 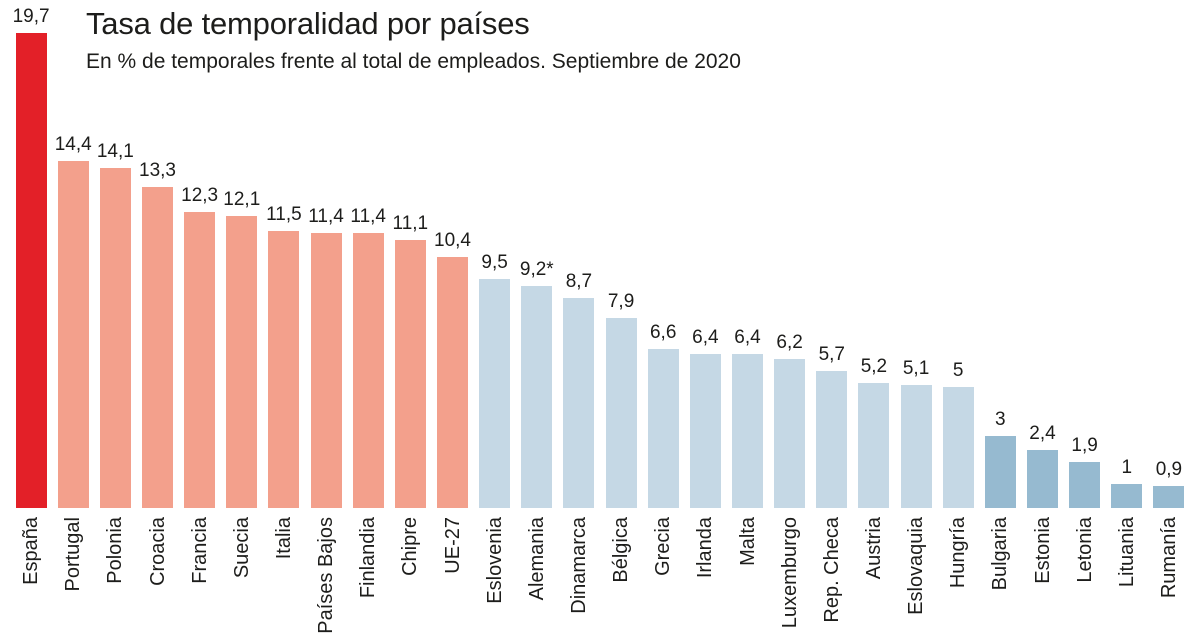 I want to click on bar-value-label: 13,3, so click(x=157, y=170).